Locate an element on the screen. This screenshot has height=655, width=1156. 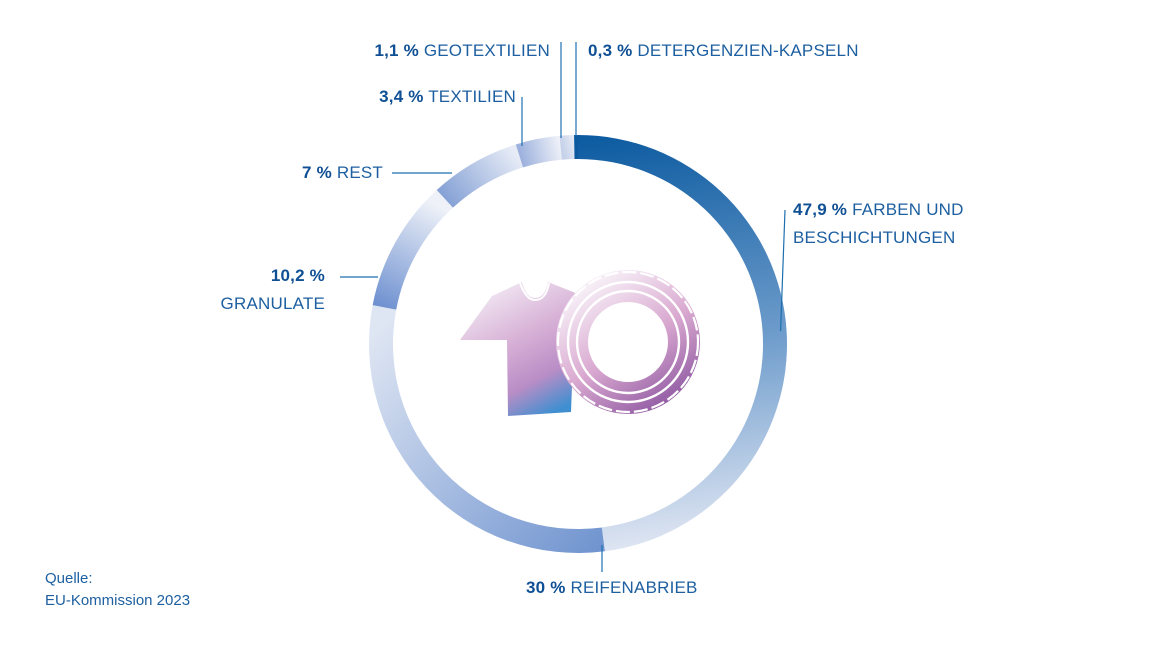
value-label-granulate: 10,2 % is located at coordinates (297, 275).